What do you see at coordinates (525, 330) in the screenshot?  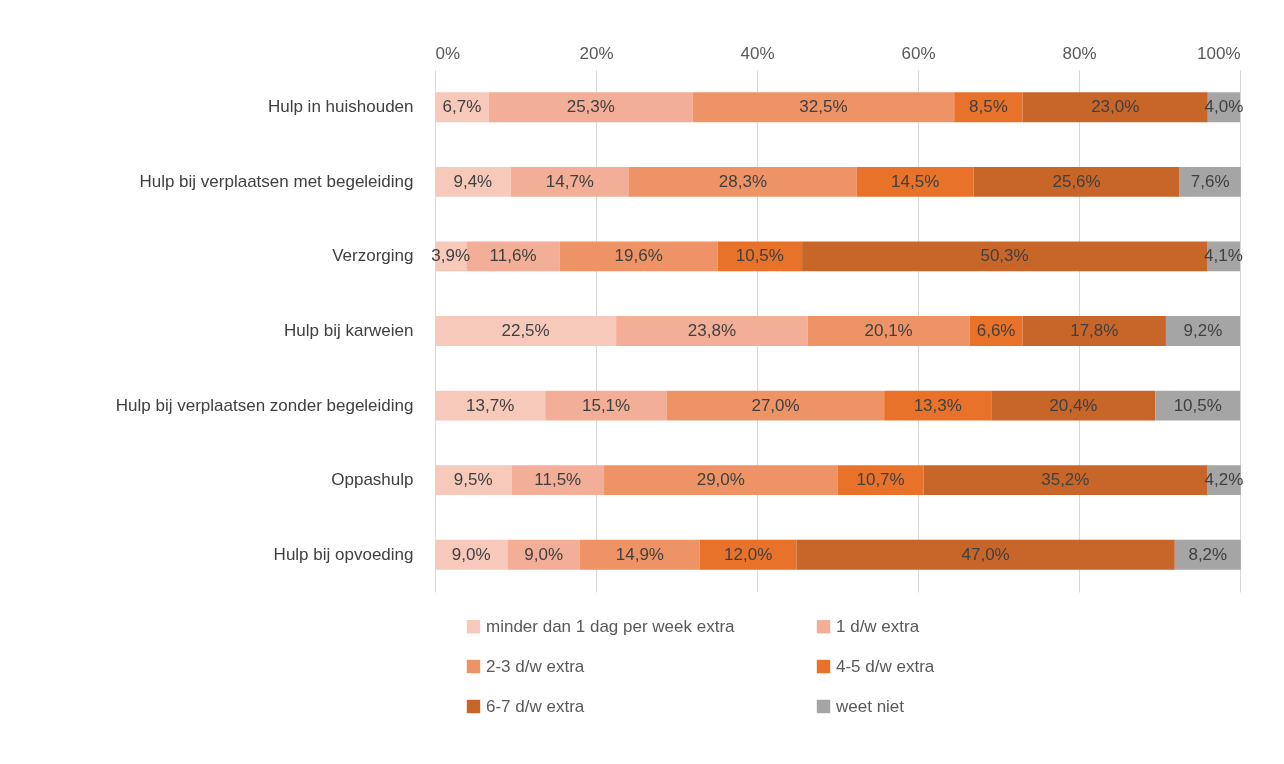 I see `data-label: 22,5%` at bounding box center [525, 330].